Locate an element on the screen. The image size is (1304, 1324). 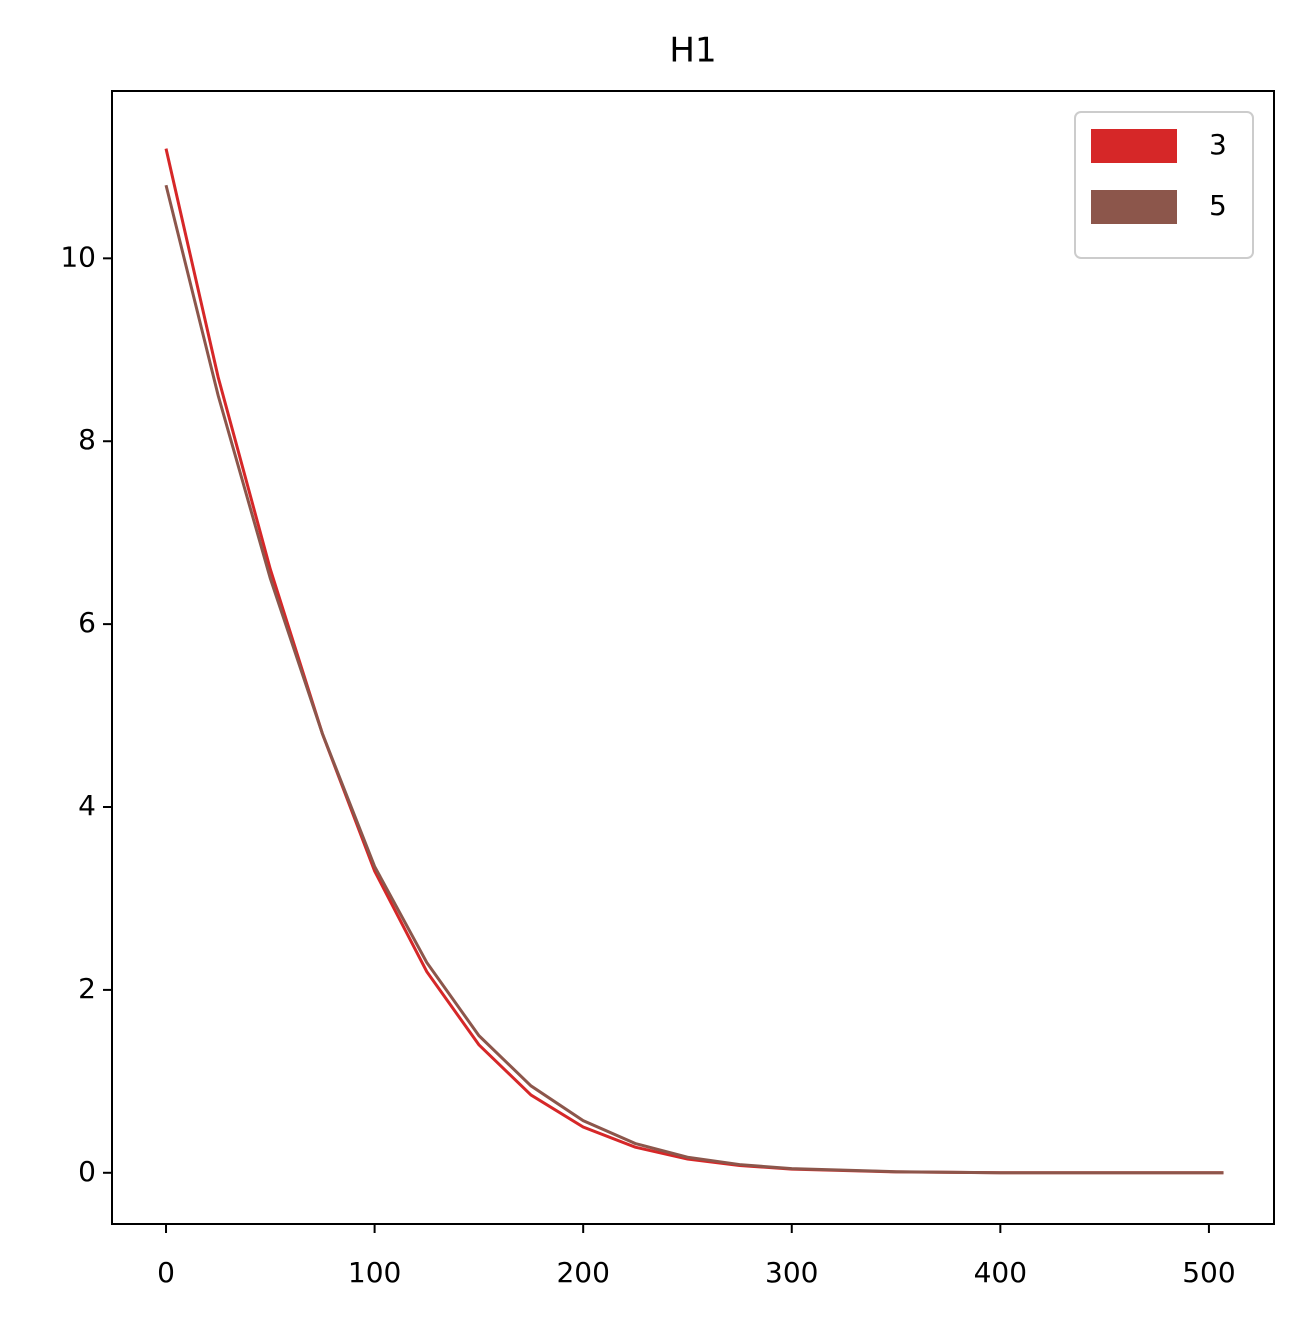
y-tick-label: 0 is located at coordinates (87, 1171).